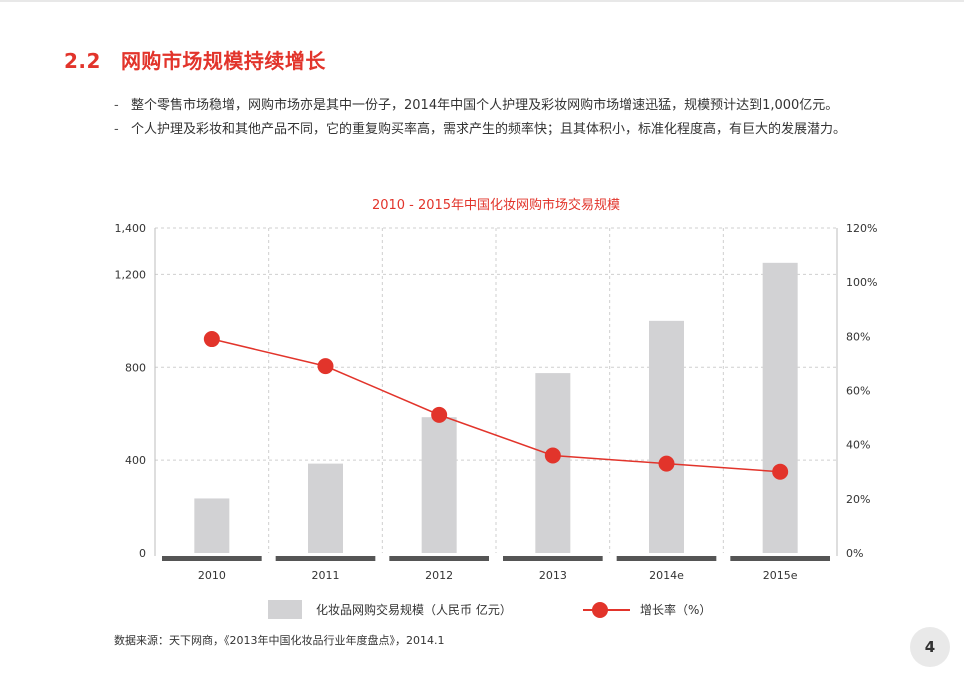  Describe the element at coordinates (142, 553) in the screenshot. I see `y-left-tick-label: 0` at that location.